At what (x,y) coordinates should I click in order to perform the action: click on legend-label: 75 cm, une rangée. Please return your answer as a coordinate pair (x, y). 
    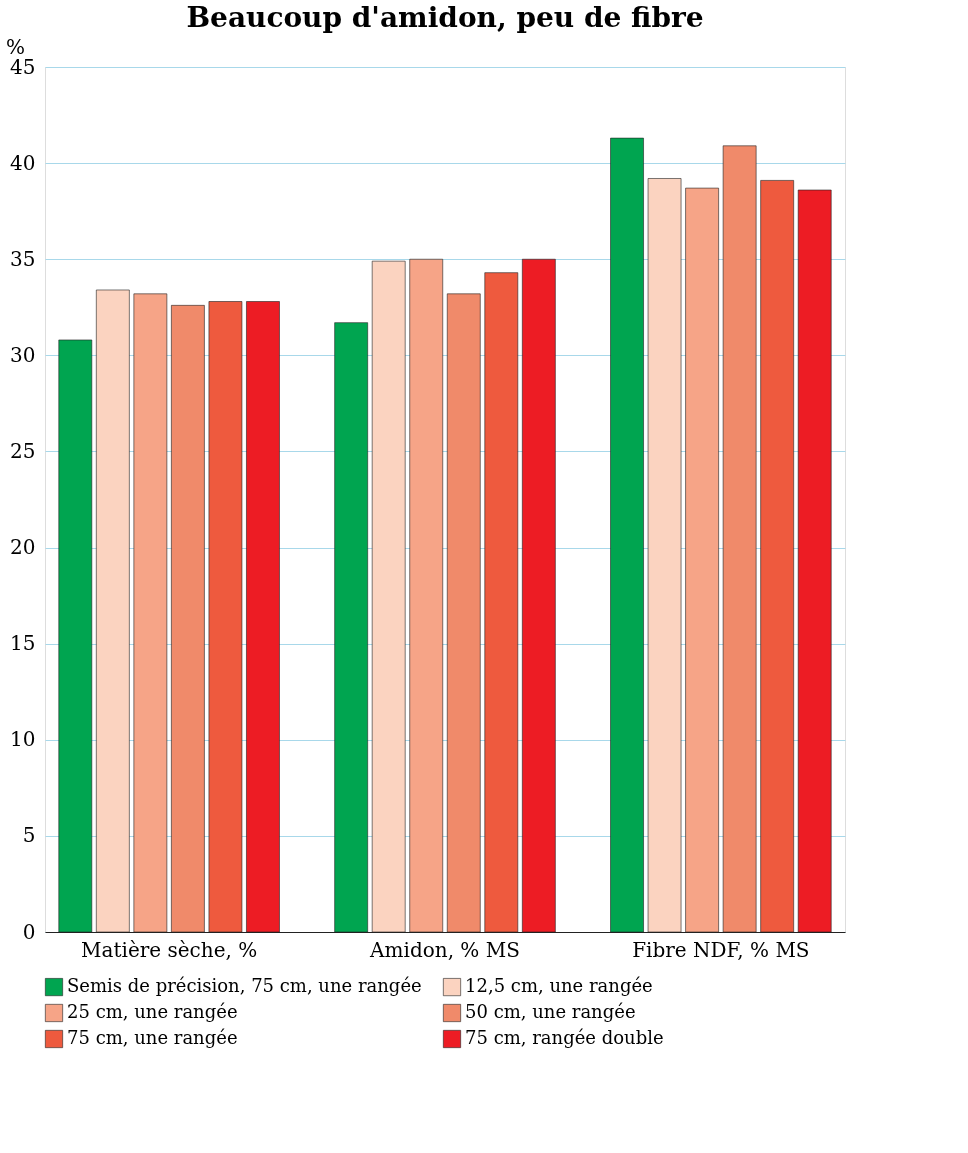
    Looking at the image, I should click on (152, 1037).